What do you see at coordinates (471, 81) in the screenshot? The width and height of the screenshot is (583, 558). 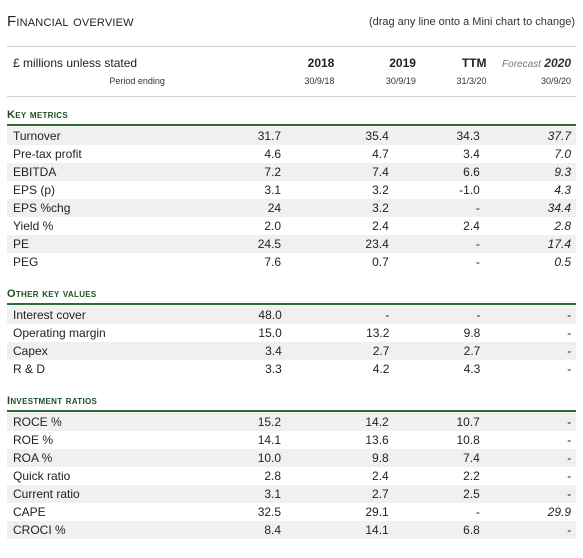 I see `period-ttm: 31/3/20` at bounding box center [471, 81].